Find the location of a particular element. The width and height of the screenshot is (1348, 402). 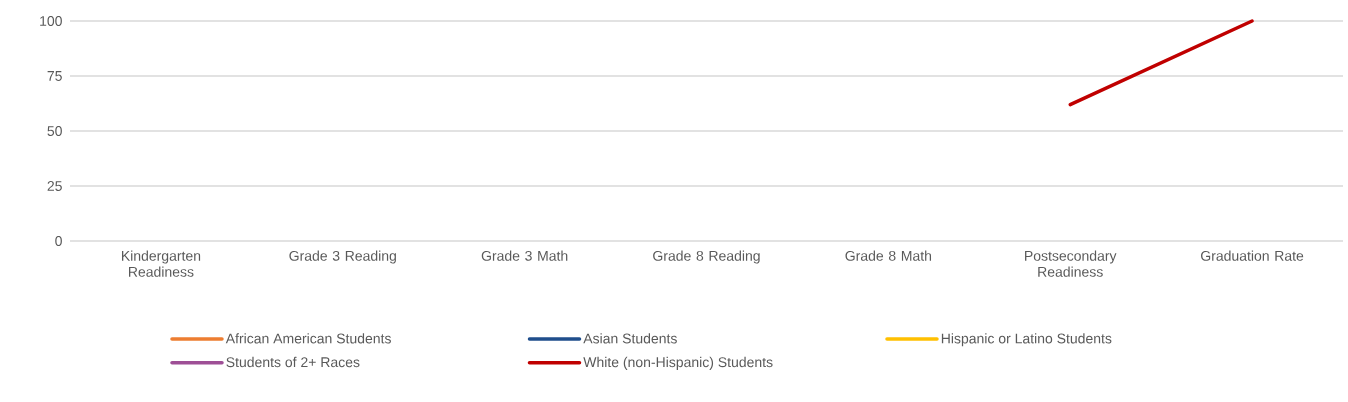

y-tick-label: 75 is located at coordinates (54, 76).